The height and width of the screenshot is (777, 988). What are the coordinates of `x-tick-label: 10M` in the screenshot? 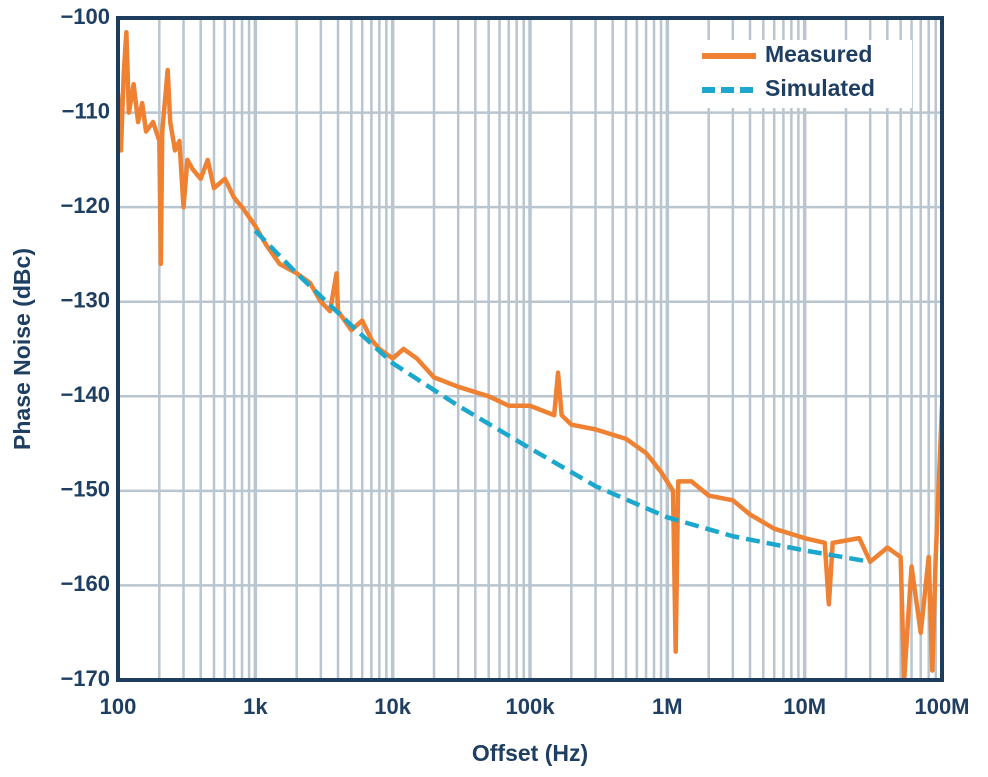 It's located at (804, 706).